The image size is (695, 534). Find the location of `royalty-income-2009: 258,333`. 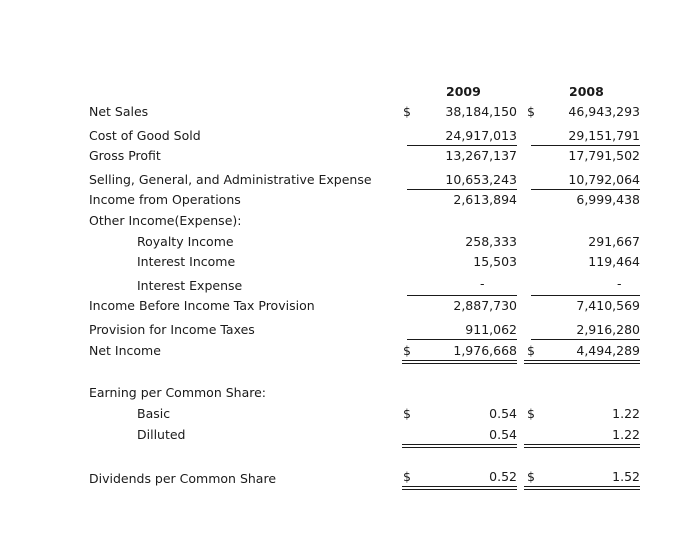

royalty-income-2009: 258,333 is located at coordinates (491, 241).